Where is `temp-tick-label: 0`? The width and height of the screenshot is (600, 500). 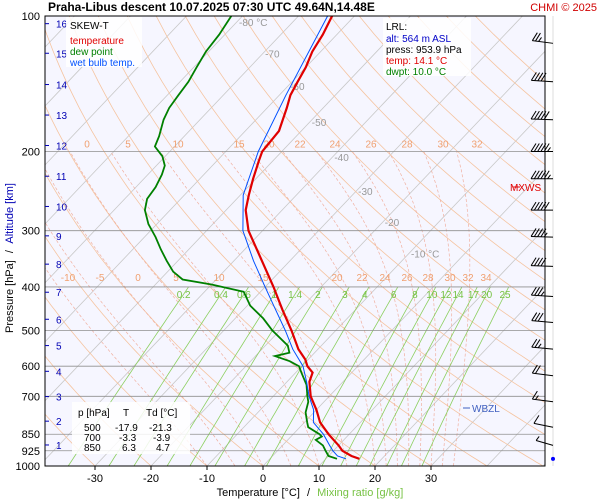 temp-tick-label: 0 is located at coordinates (263, 479).